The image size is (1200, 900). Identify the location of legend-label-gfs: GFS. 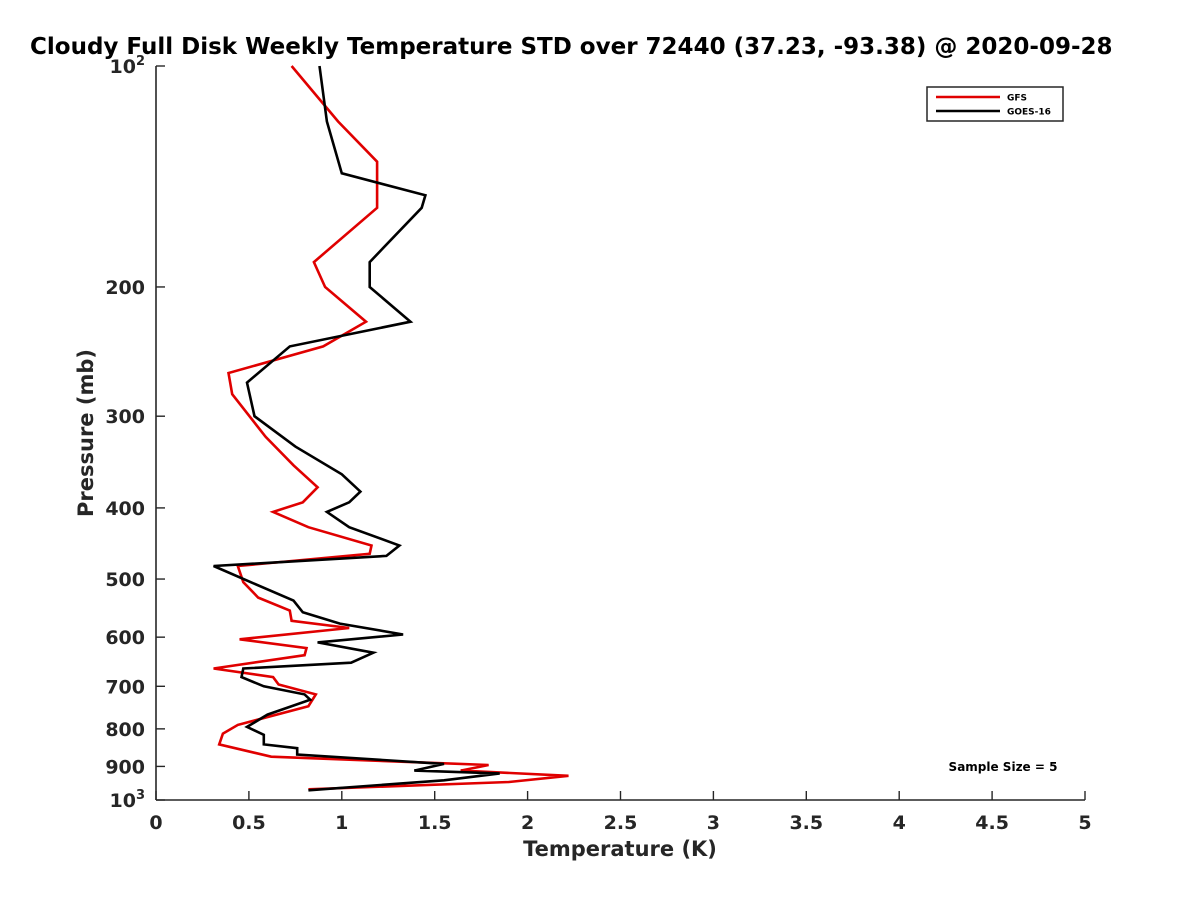
(1017, 99).